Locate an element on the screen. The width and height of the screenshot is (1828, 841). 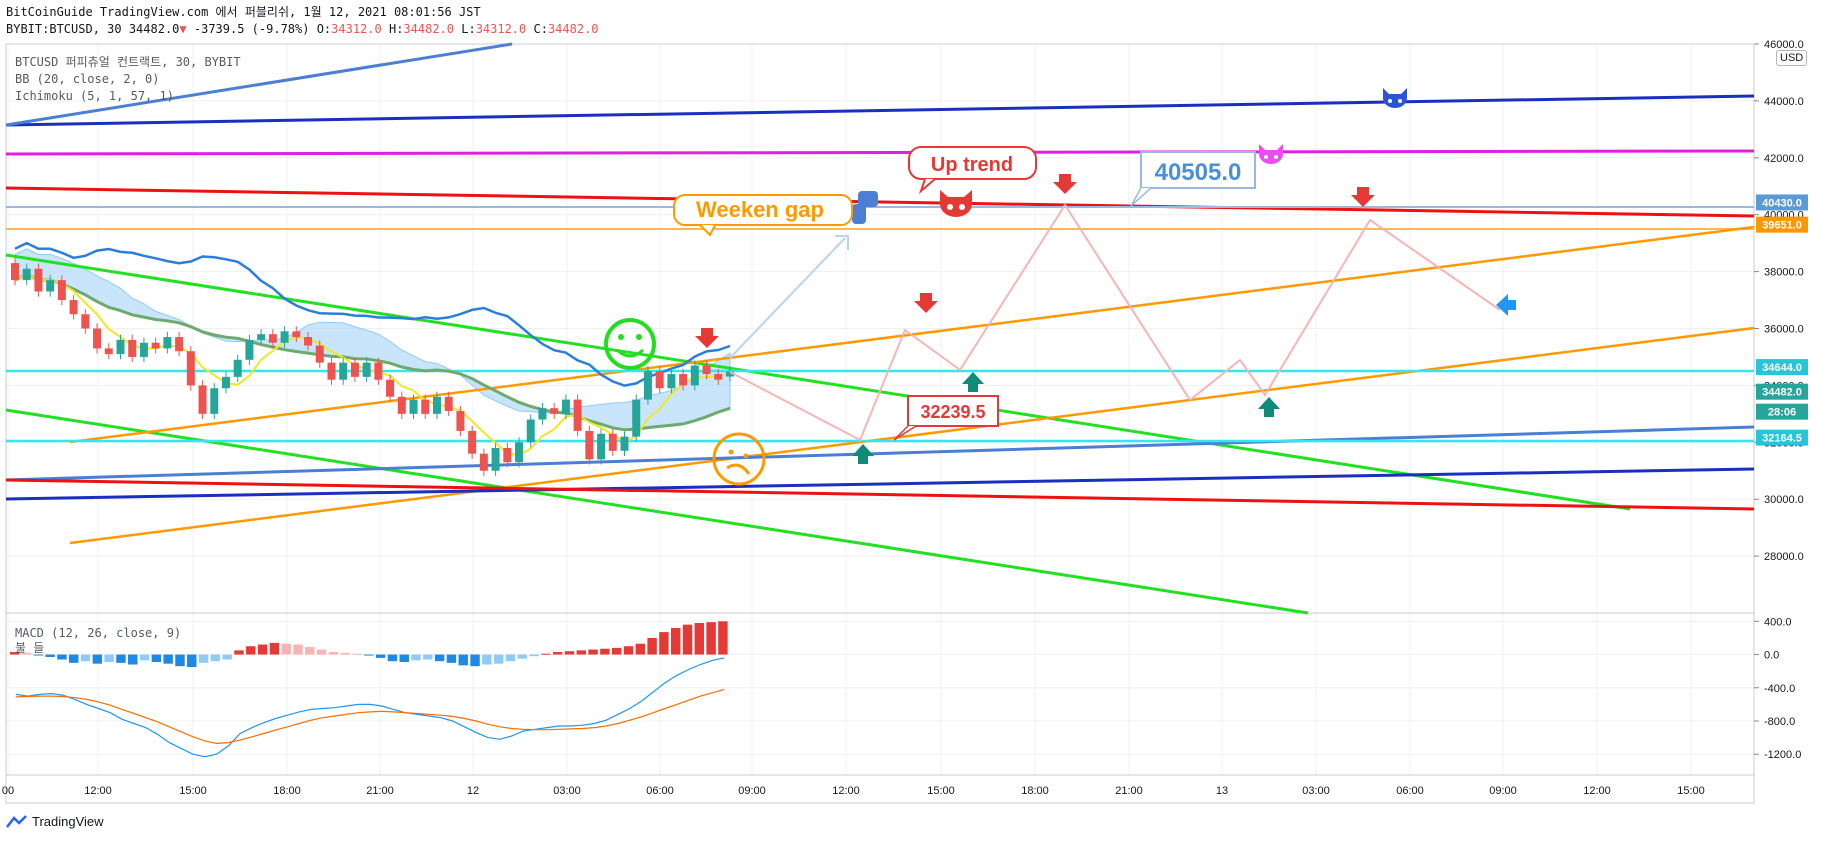
close-value: 34482.0 is located at coordinates (573, 29).